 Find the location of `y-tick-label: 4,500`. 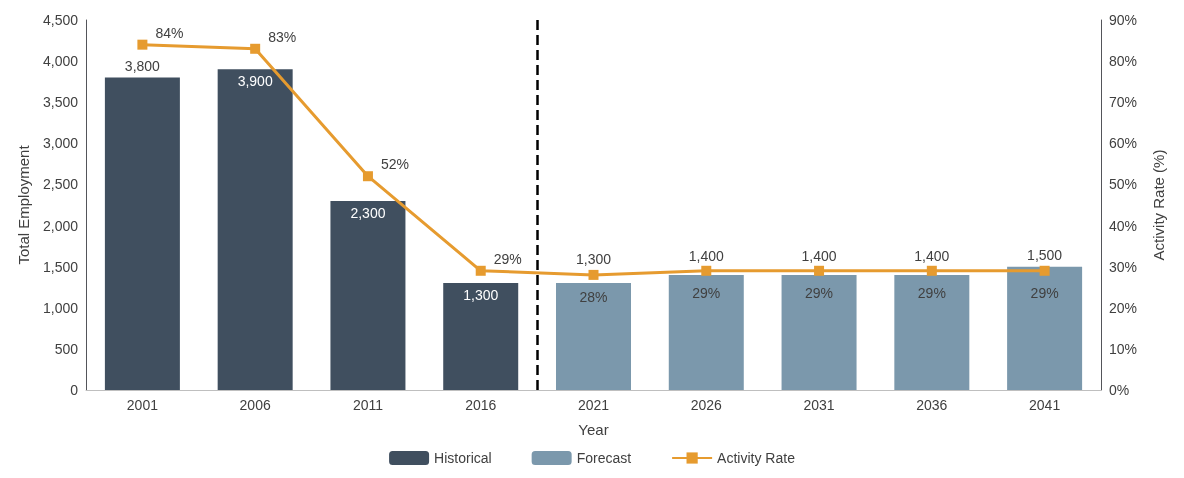

y-tick-label: 4,500 is located at coordinates (60, 20).